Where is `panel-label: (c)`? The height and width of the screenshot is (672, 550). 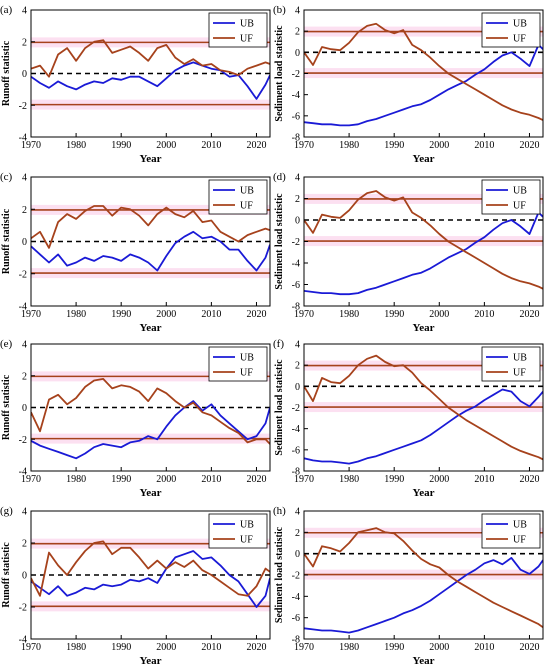 panel-label: (c) is located at coordinates (6, 177).